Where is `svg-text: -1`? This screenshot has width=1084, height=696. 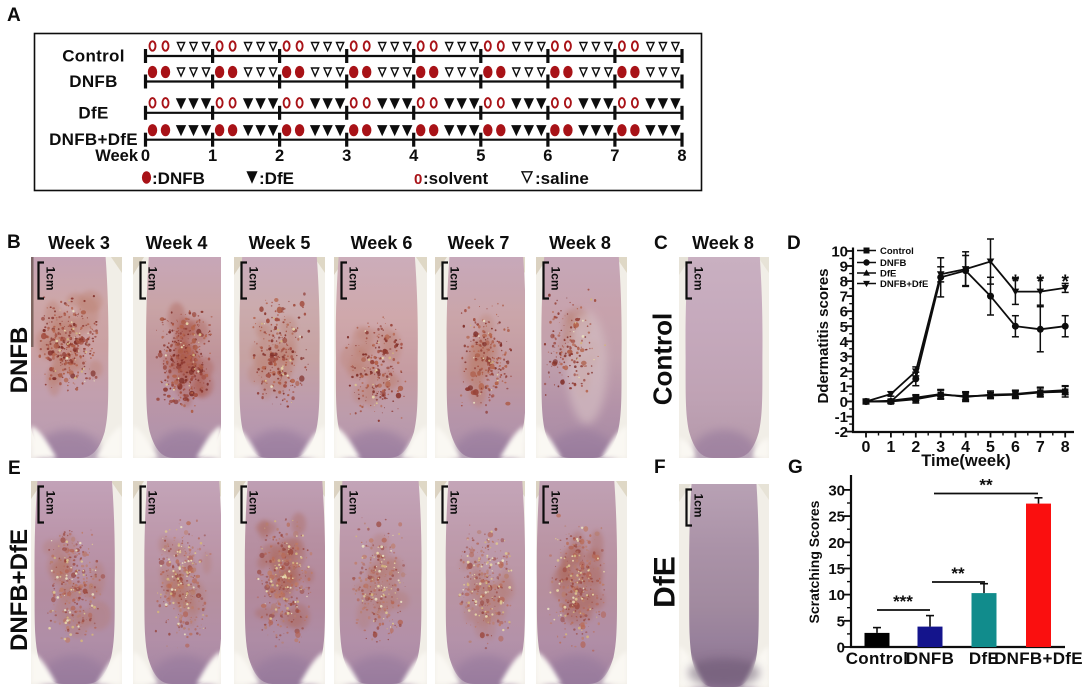 svg-text: -1 is located at coordinates (841, 417).